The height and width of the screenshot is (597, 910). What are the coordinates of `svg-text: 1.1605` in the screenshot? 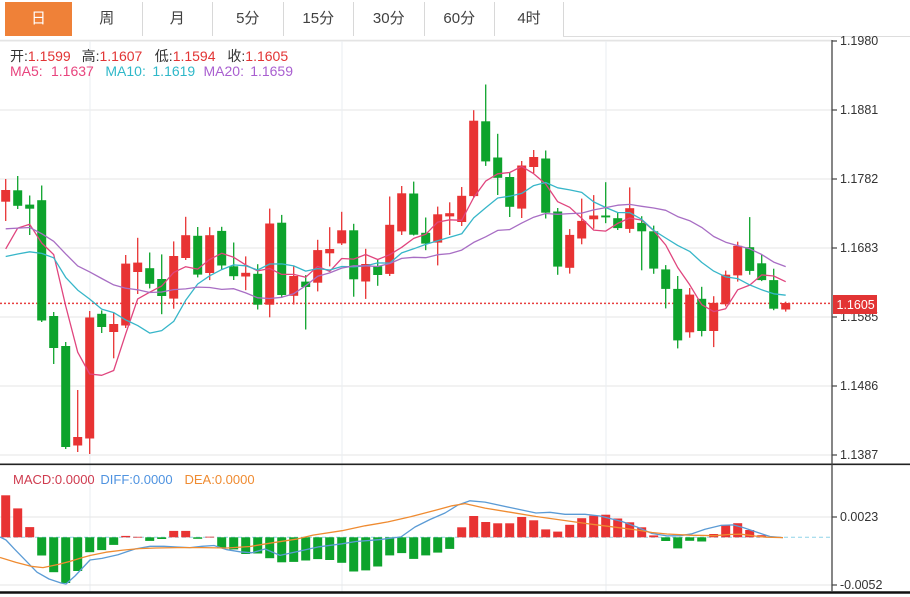 It's located at (856, 305).